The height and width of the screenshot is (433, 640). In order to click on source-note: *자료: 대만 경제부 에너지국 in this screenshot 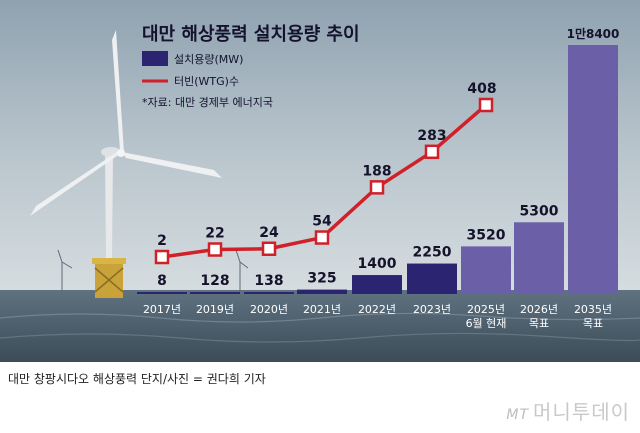, I will do `click(207, 102)`.